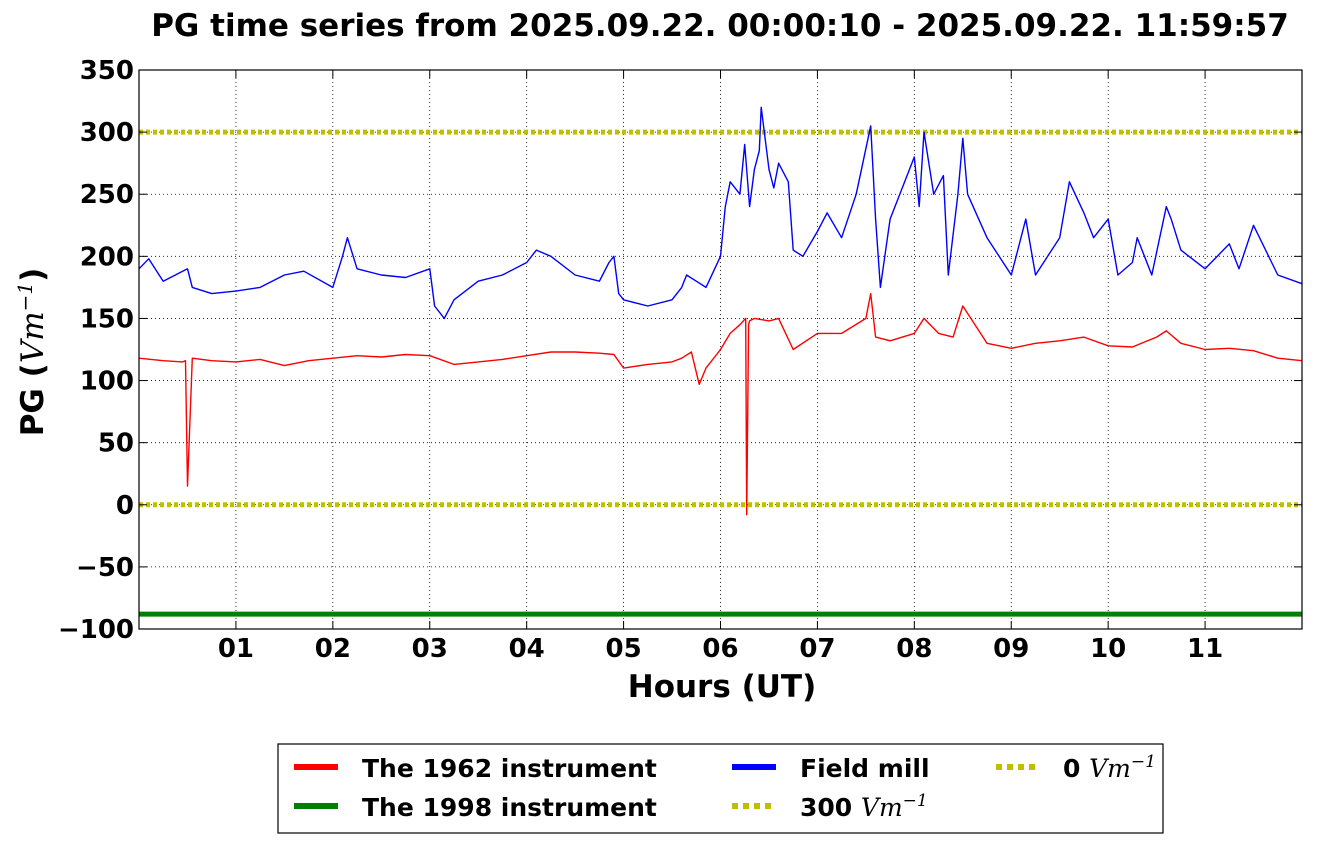 This screenshot has width=1341, height=844. I want to click on legend-label-300: 300 Vm−1, so click(864, 806).